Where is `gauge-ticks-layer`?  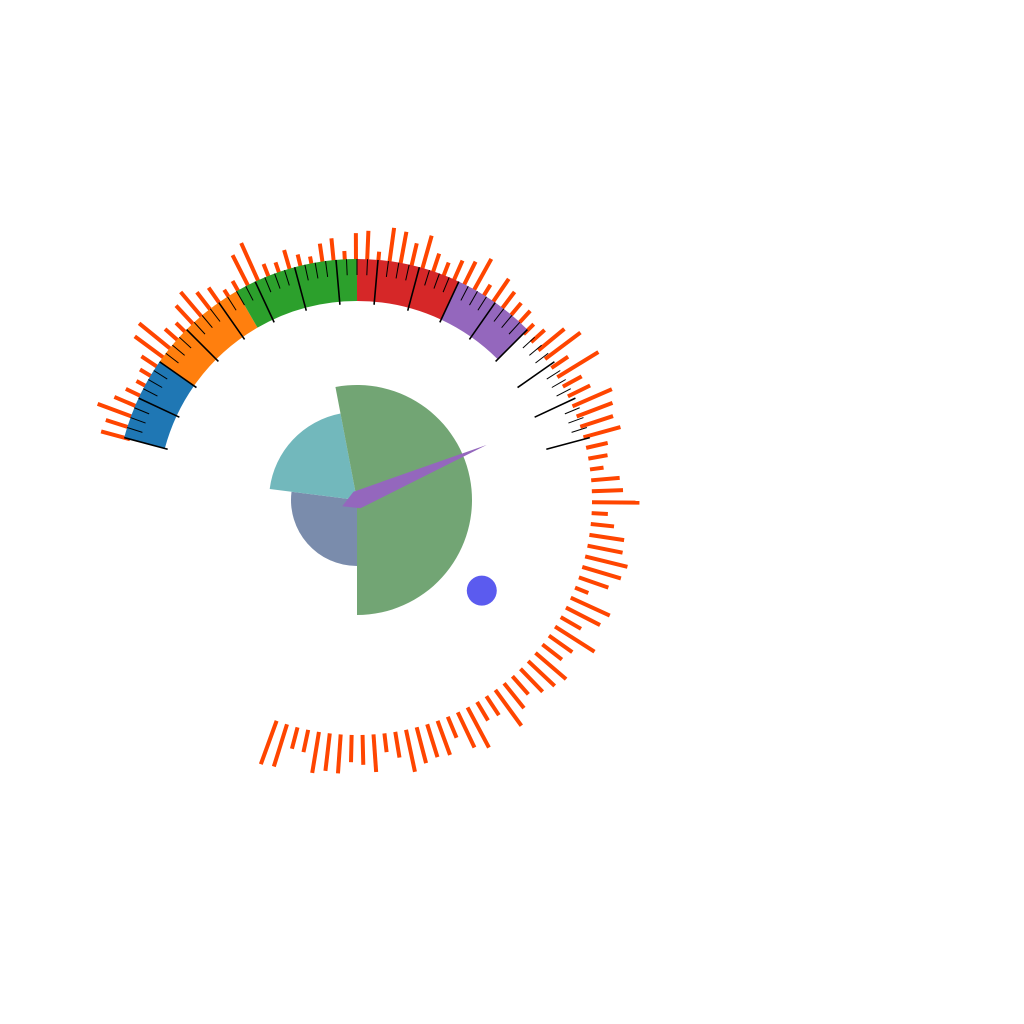 gauge-ticks-layer is located at coordinates (357, 355).